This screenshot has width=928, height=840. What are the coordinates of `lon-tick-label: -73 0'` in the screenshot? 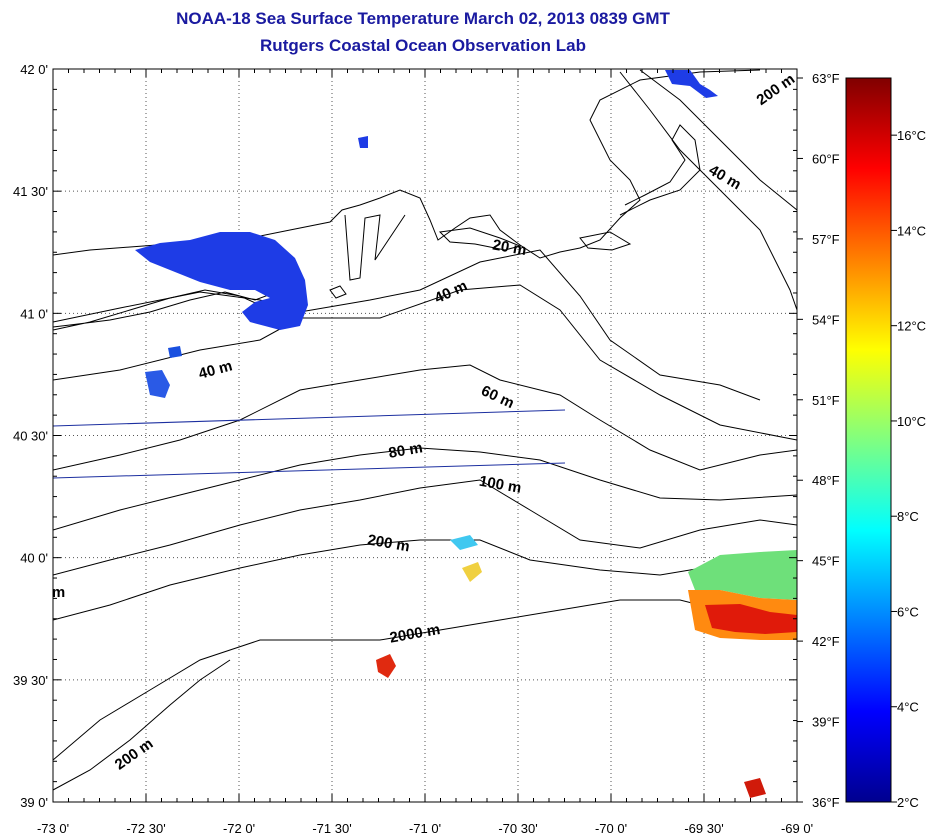 It's located at (53, 828).